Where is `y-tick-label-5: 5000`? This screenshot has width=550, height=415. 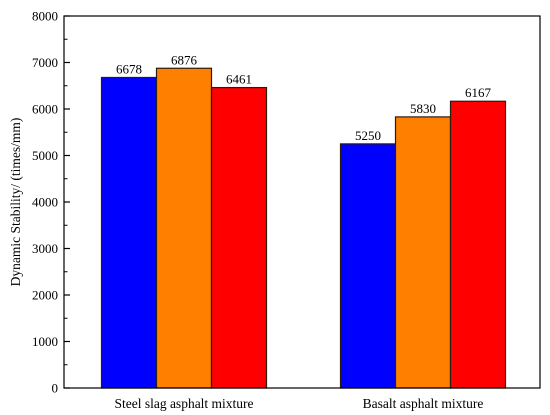 y-tick-label-5: 5000 is located at coordinates (45, 155).